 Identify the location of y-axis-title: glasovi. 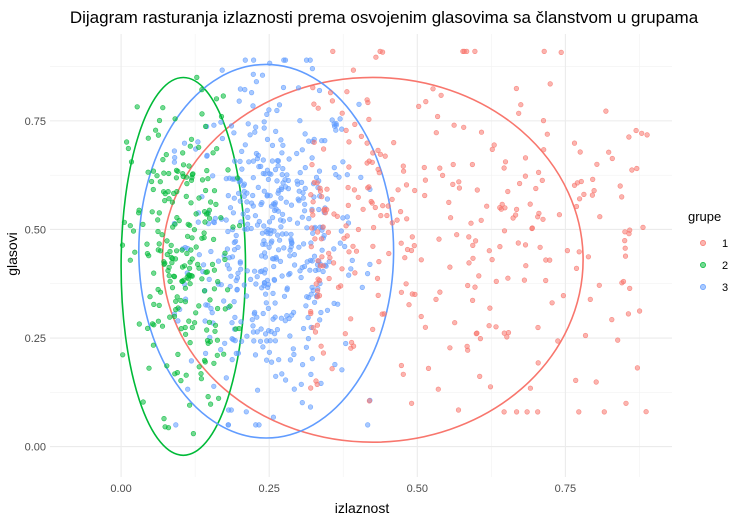
(12, 254).